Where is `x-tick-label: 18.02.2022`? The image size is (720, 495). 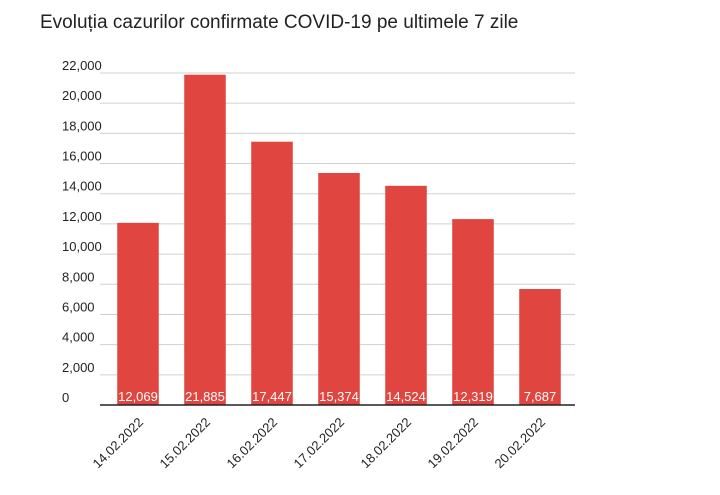
x-tick-label: 18.02.2022 is located at coordinates (385, 443).